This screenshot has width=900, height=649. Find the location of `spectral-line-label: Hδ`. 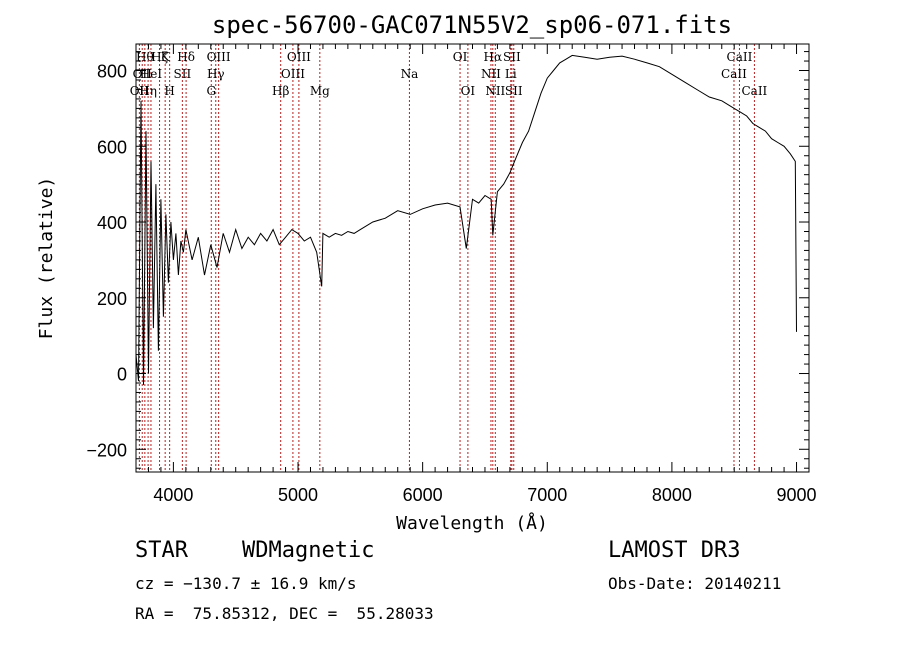

spectral-line-label: Hδ is located at coordinates (186, 57).